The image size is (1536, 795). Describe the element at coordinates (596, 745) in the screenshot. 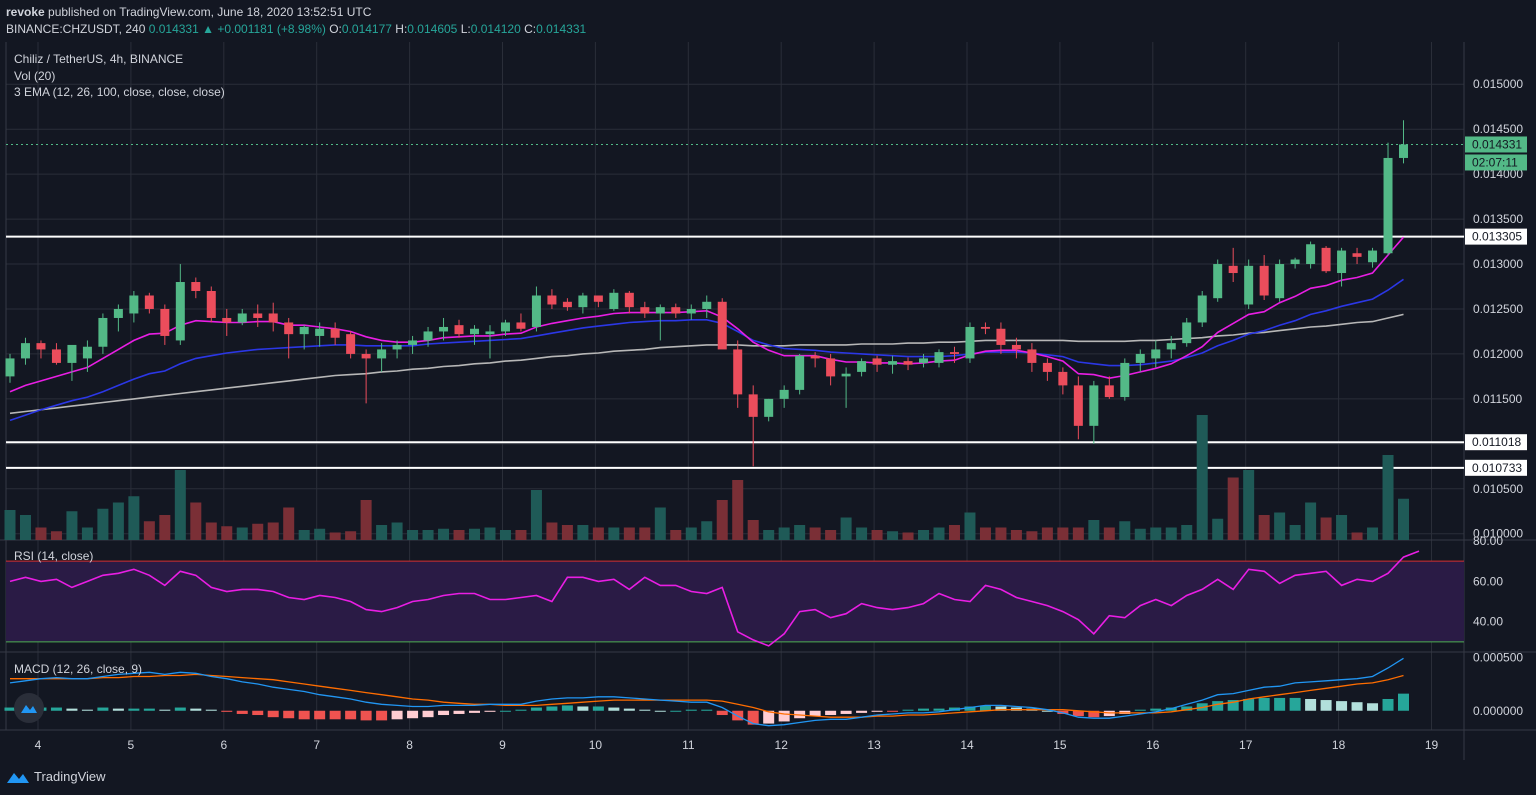

I see `time-tick-label: 10` at that location.